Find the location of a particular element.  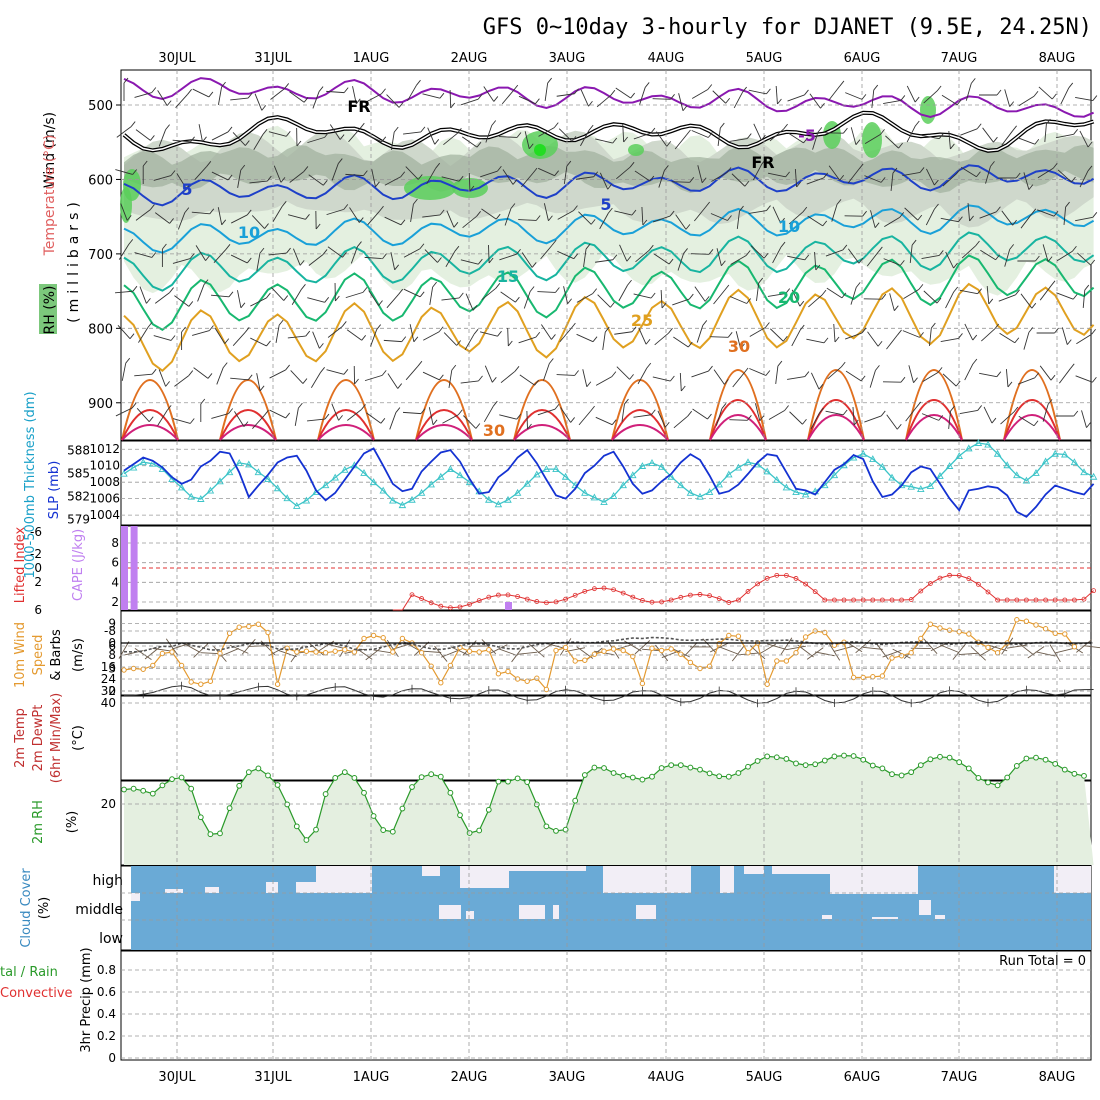

pressure-axis-label: (millibars) is located at coordinates (74, 260).